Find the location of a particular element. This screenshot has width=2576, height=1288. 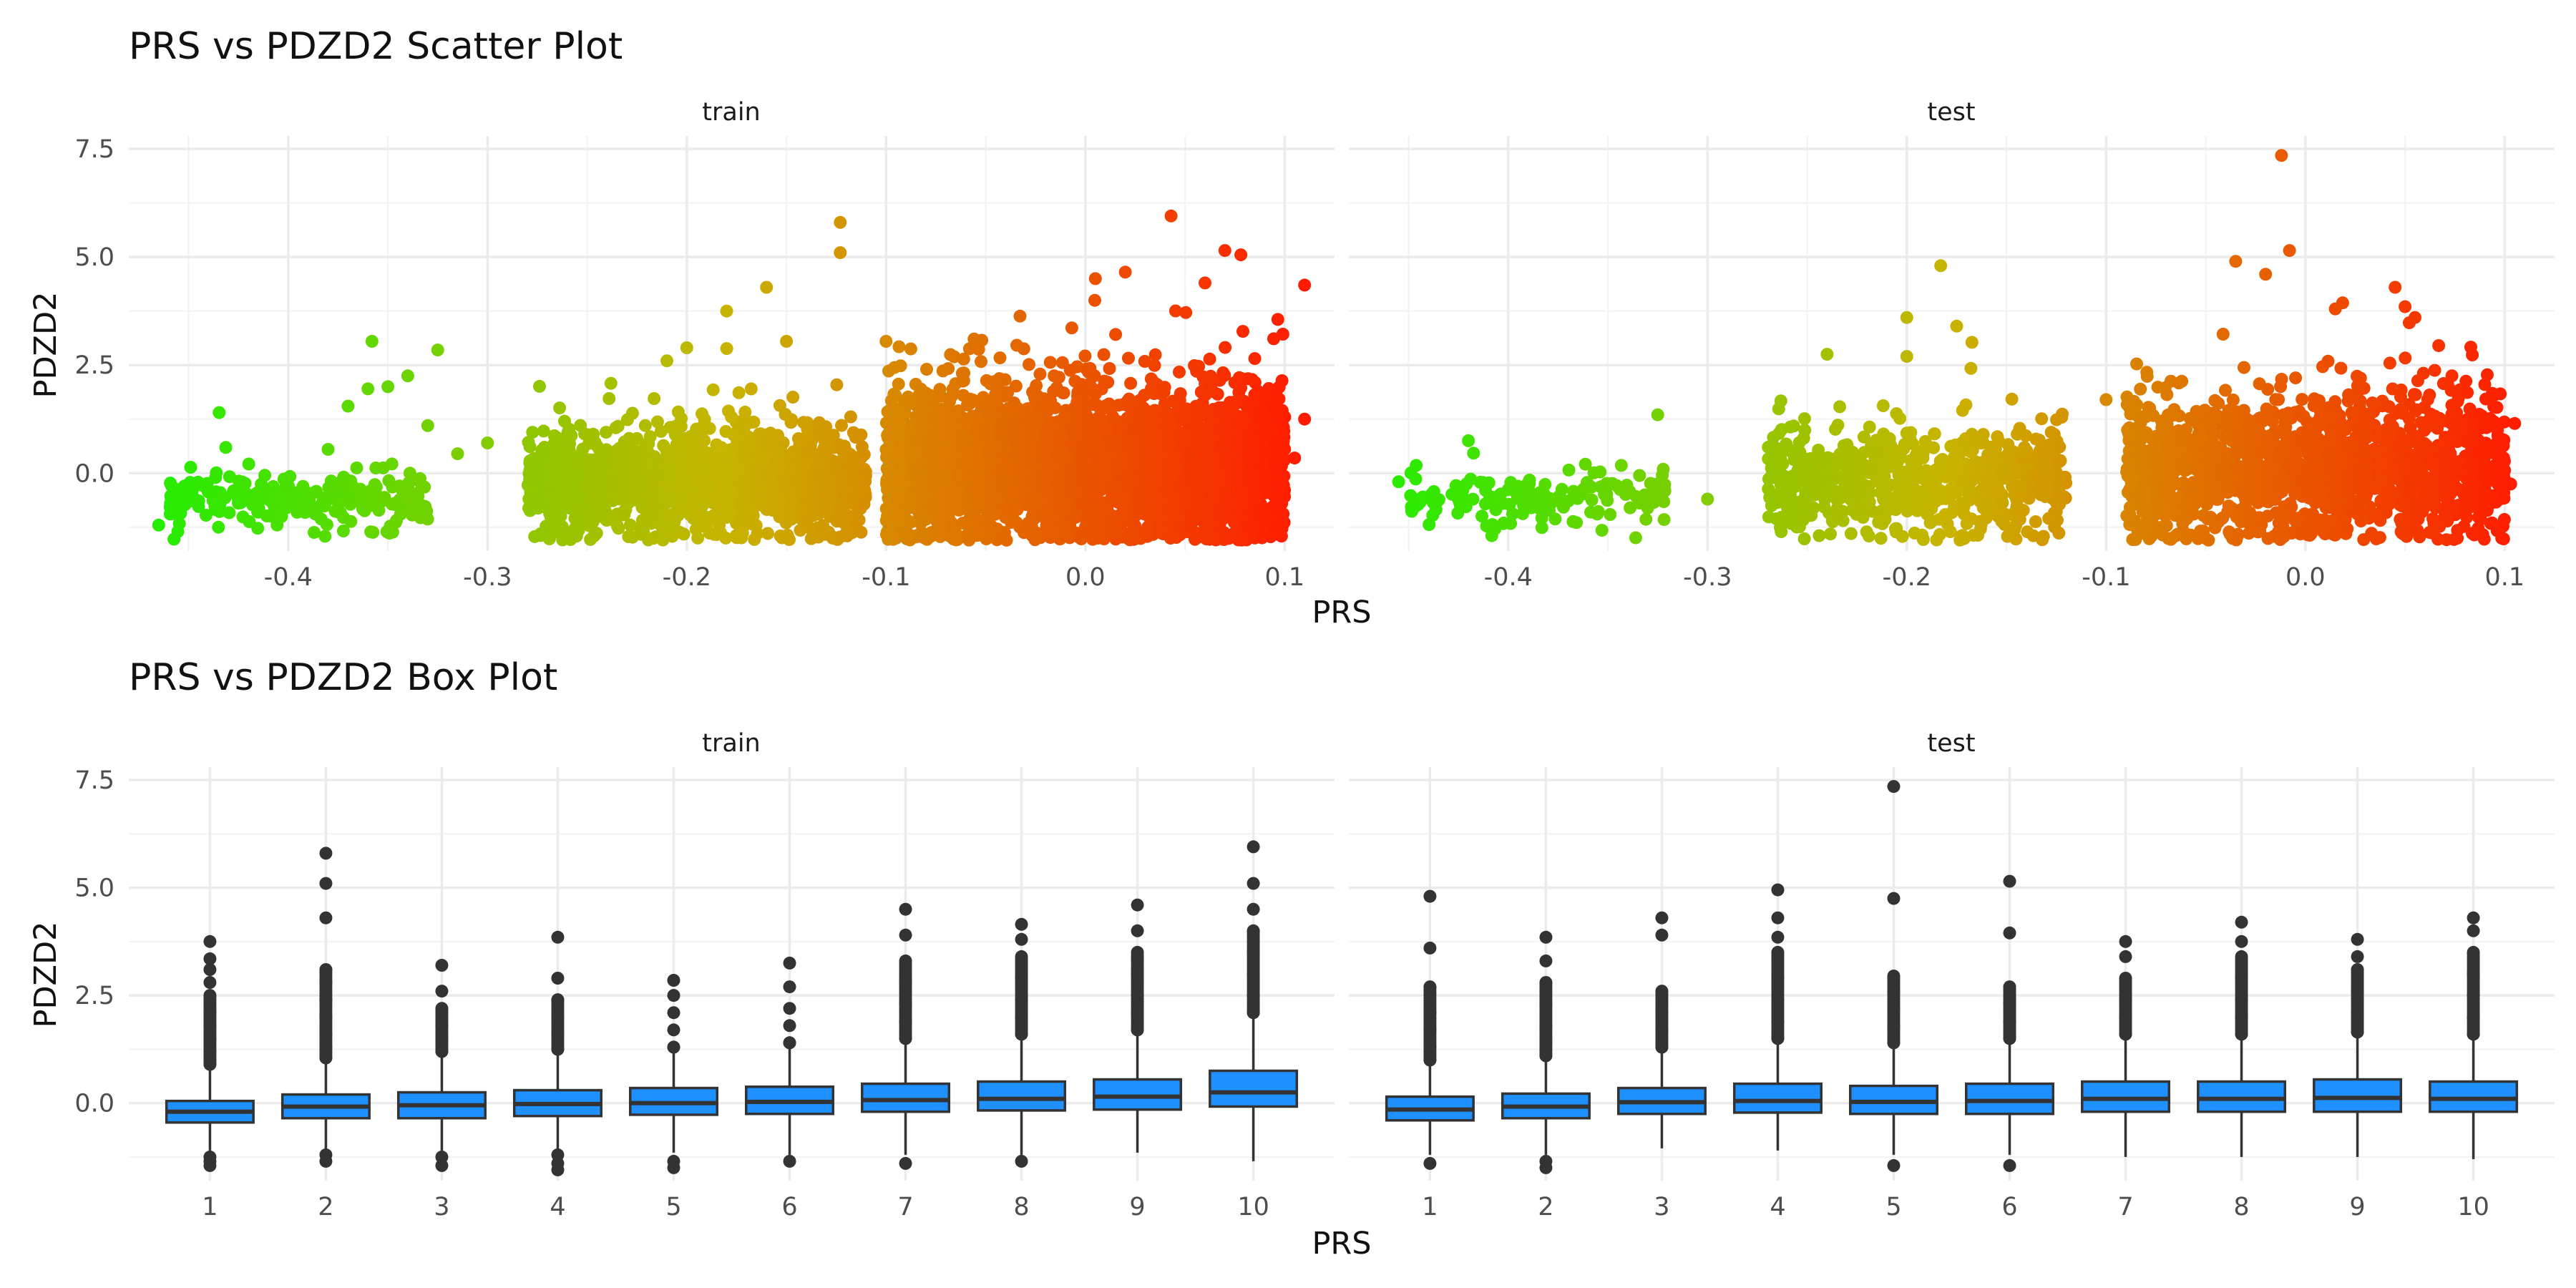

scatter-strip-test: test is located at coordinates (1951, 112).